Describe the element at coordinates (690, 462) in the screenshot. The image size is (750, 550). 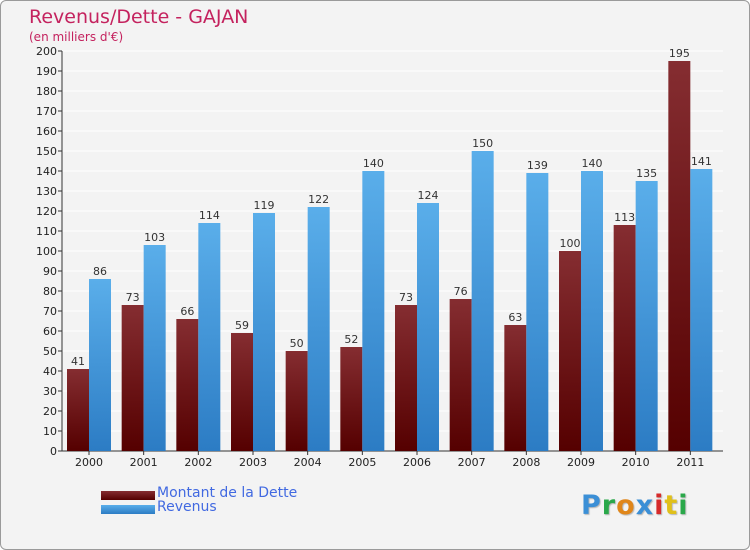
I see `x-tick-label: 2011` at that location.